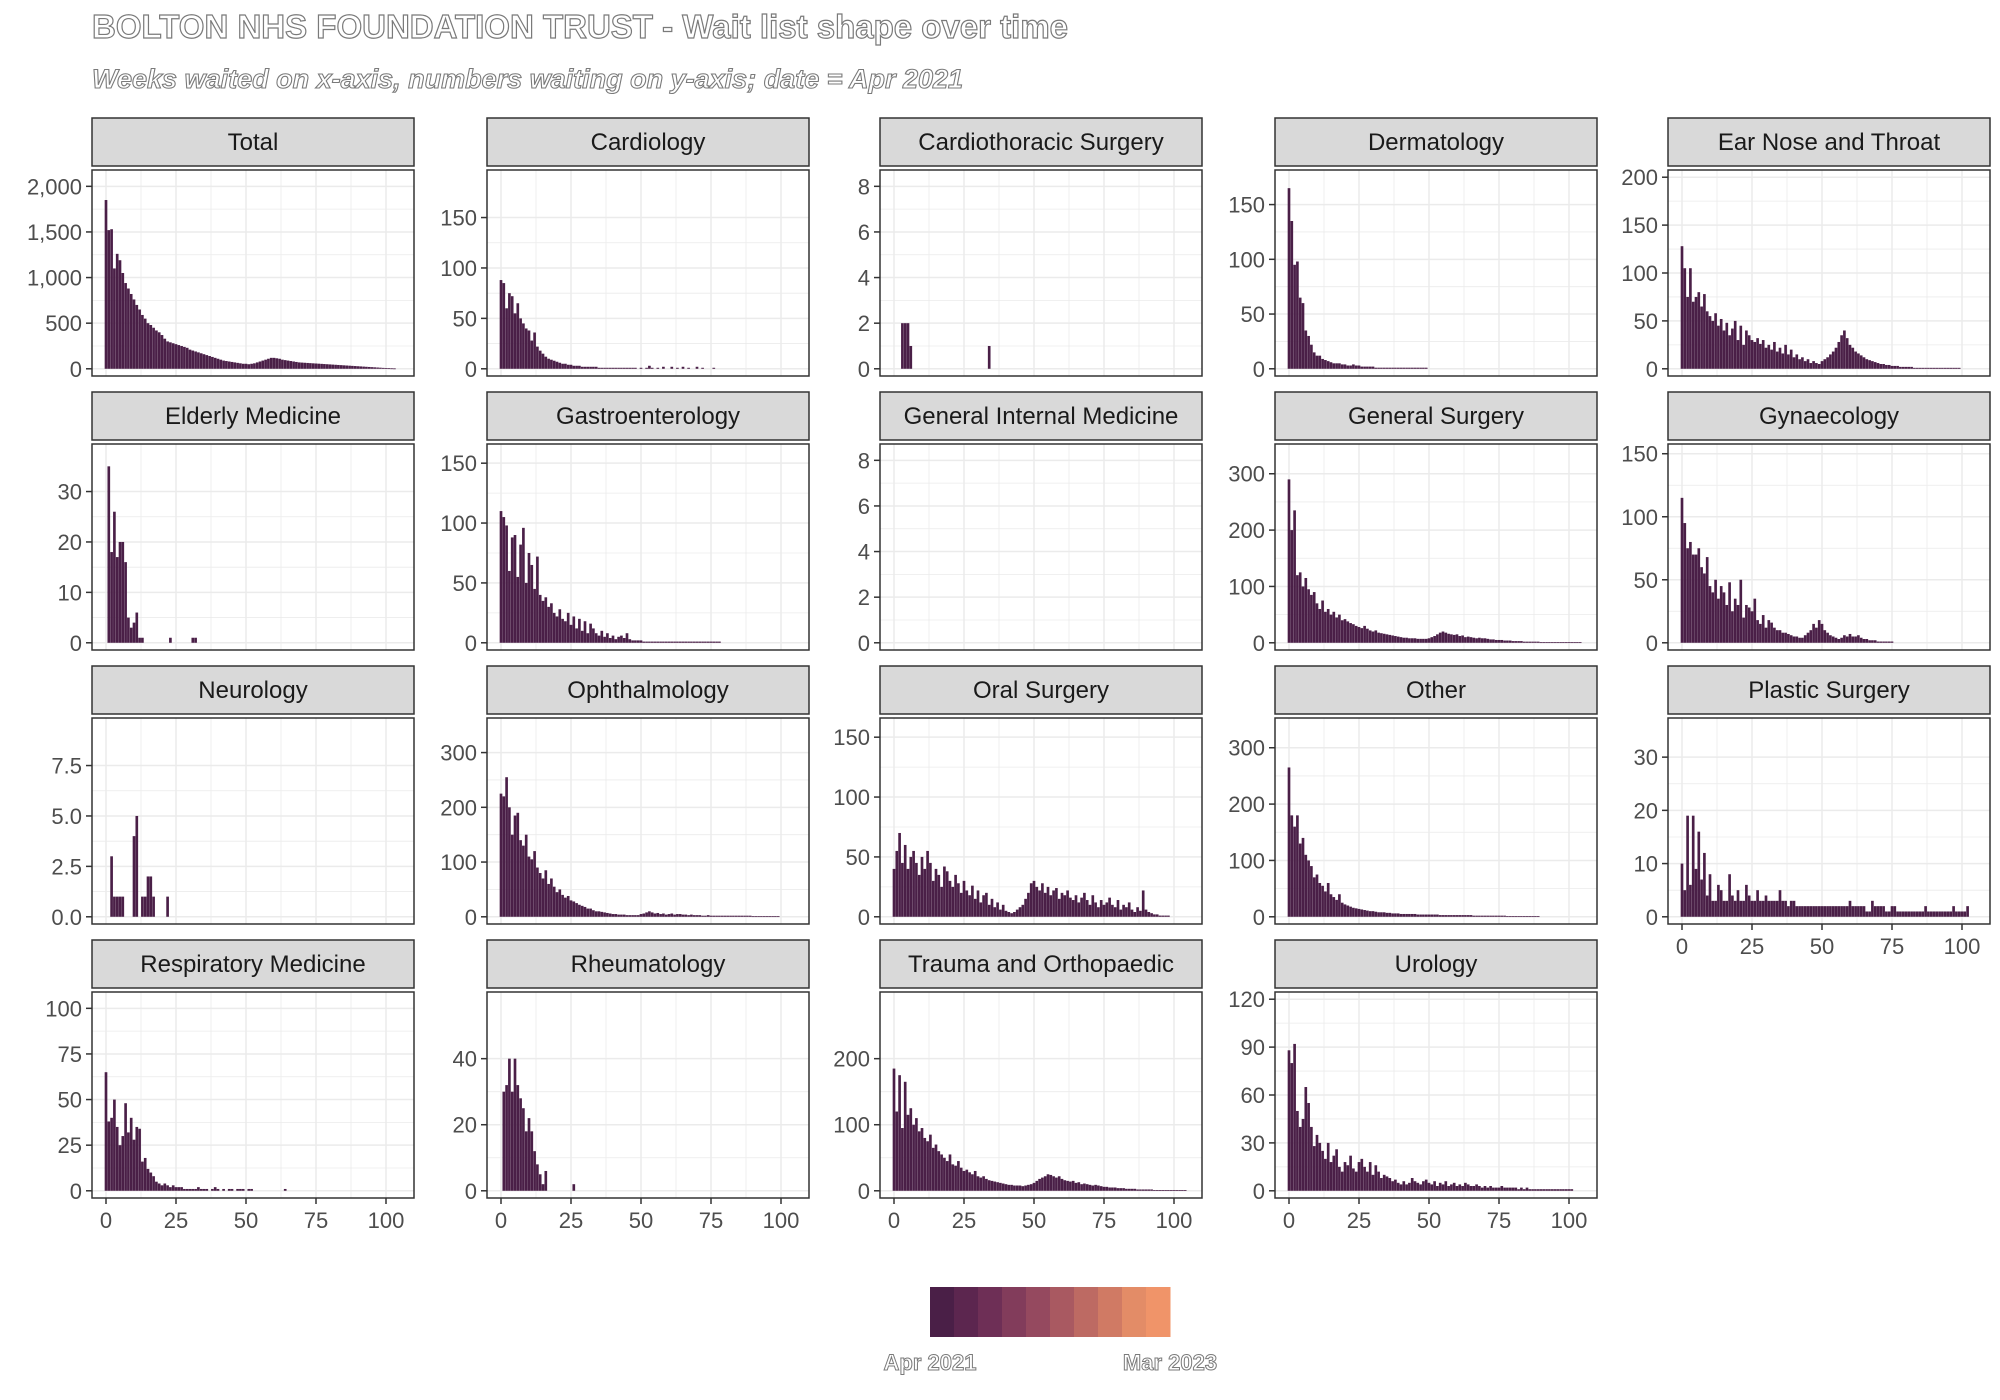 The height and width of the screenshot is (1400, 2000). I want to click on facet-panel: Gastroenterology 0 50 100 150, so click(625, 523).